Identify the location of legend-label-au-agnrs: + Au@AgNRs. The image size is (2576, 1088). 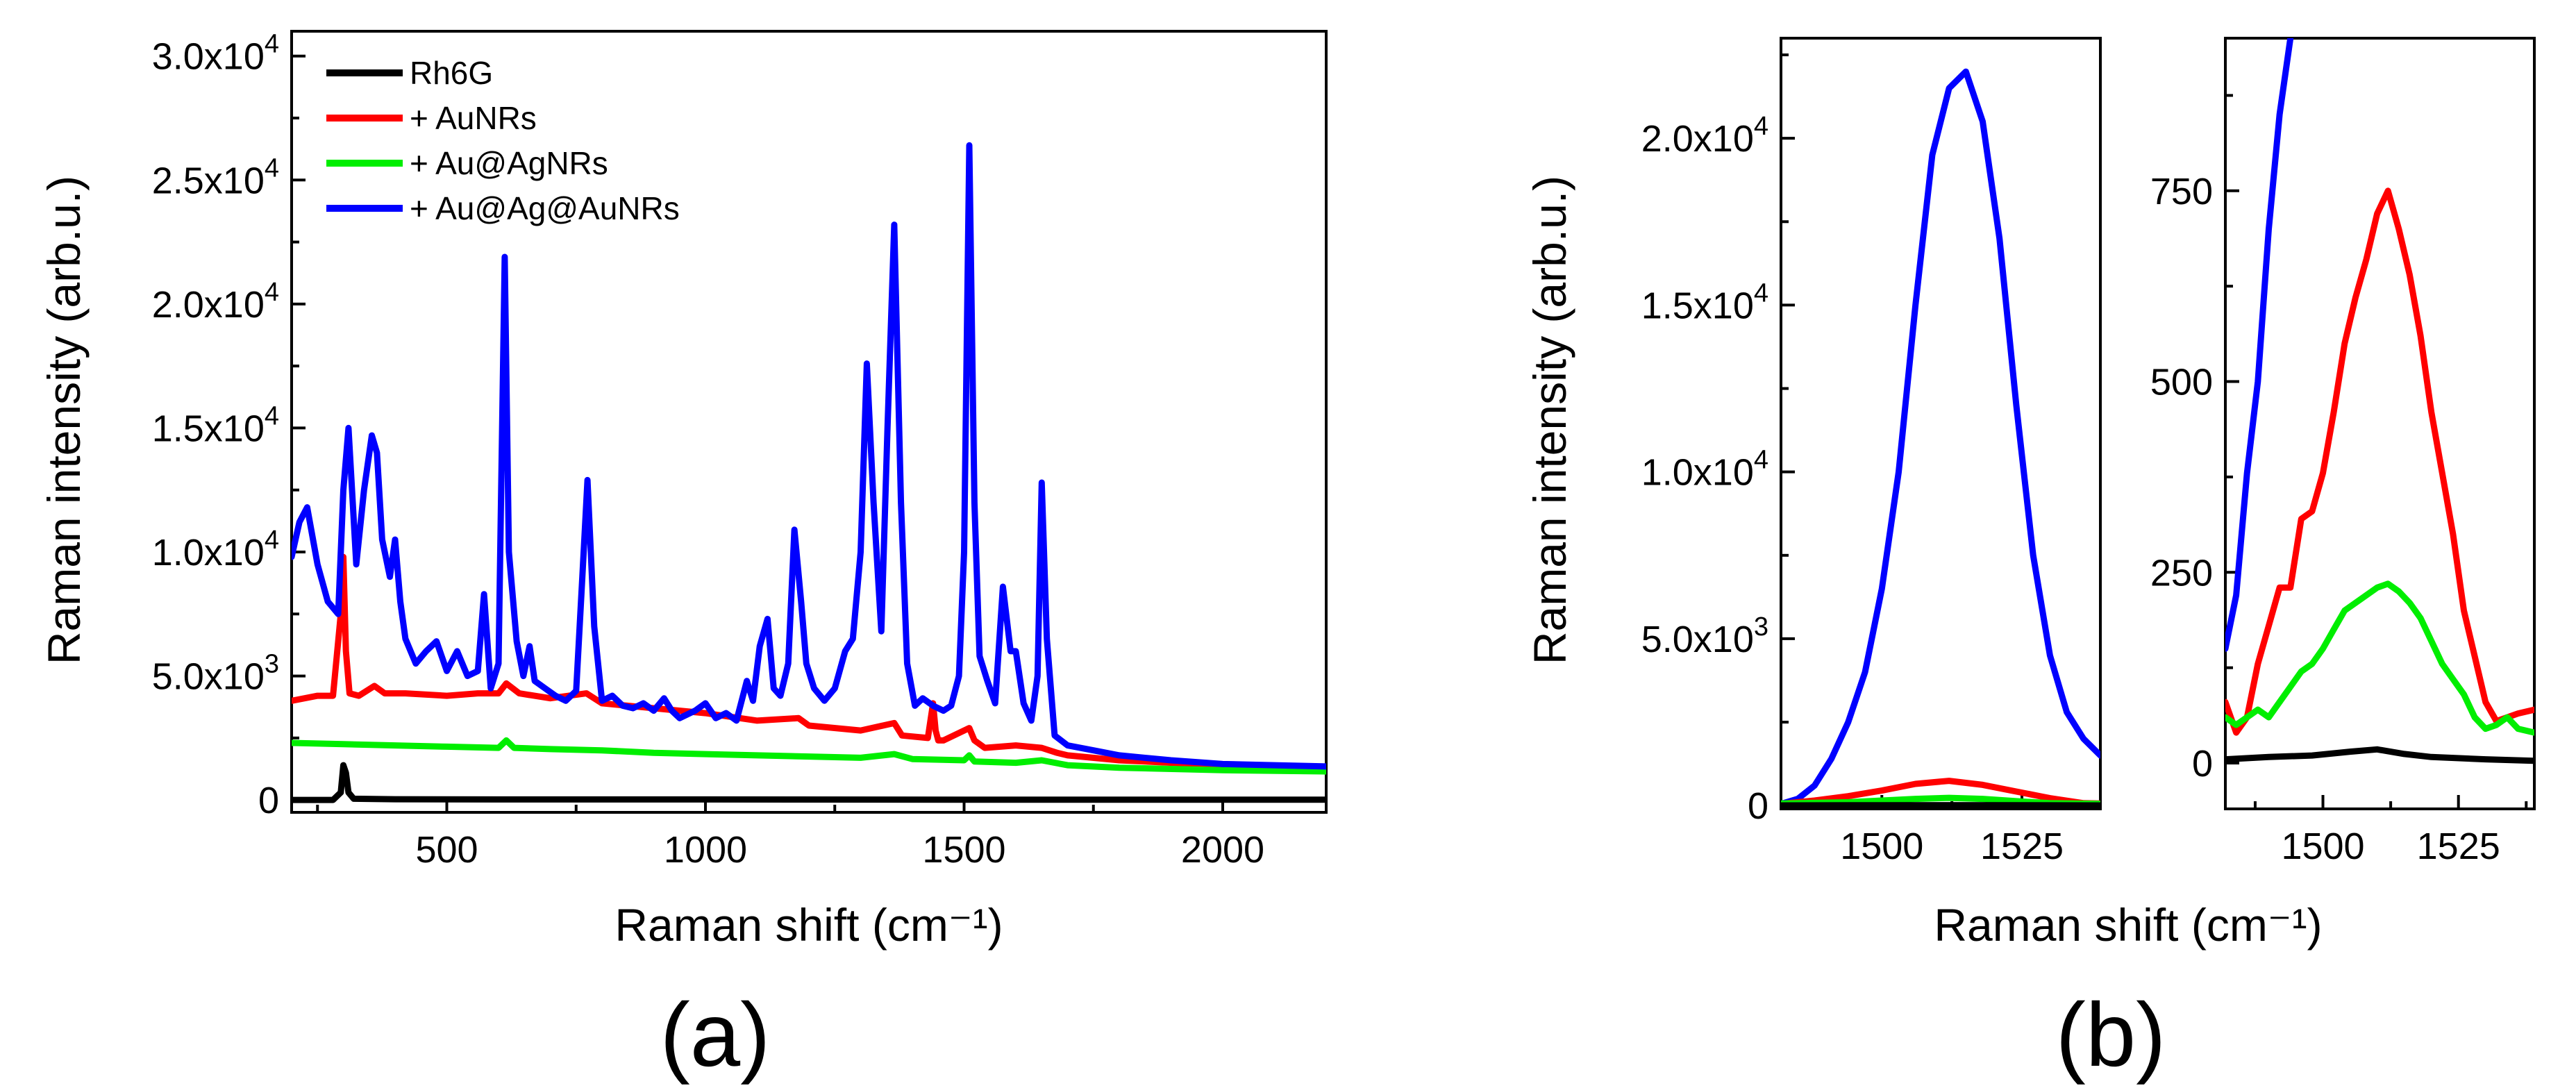
(509, 163).